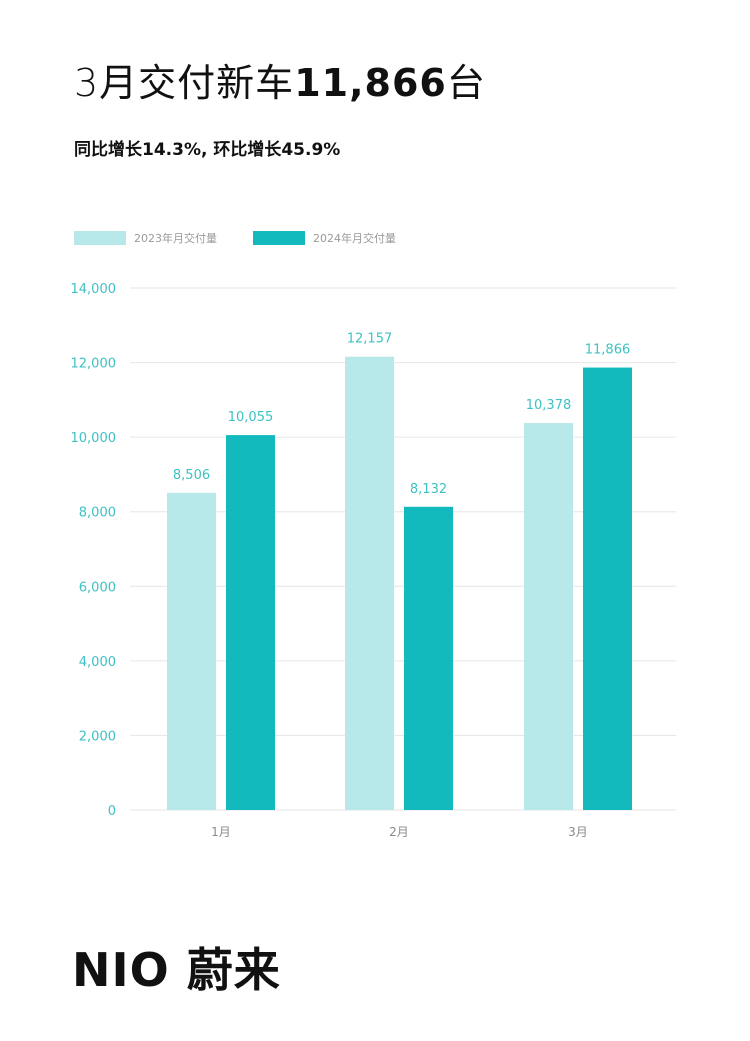 The image size is (750, 1041). What do you see at coordinates (207, 150) in the screenshot?
I see `subheadline: 同比增长14.3%, 环比增长45.9%` at bounding box center [207, 150].